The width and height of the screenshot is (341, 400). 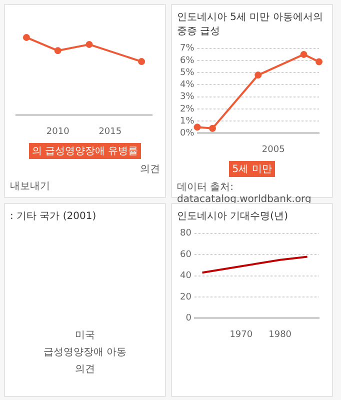 I want to click on text: : 기타 국가 (2001), so click(x=54, y=216).